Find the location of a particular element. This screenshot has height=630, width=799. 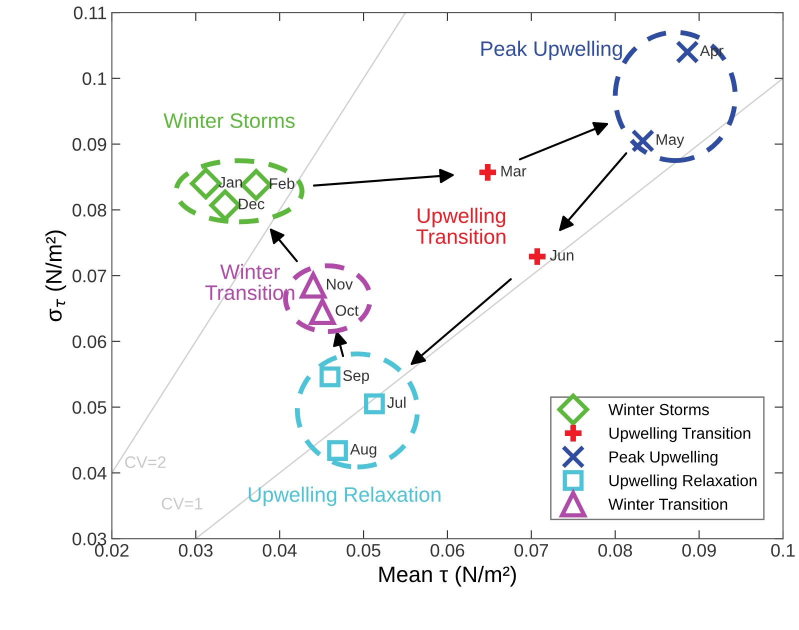

y-tick-label: 0.03 is located at coordinates (89, 539).